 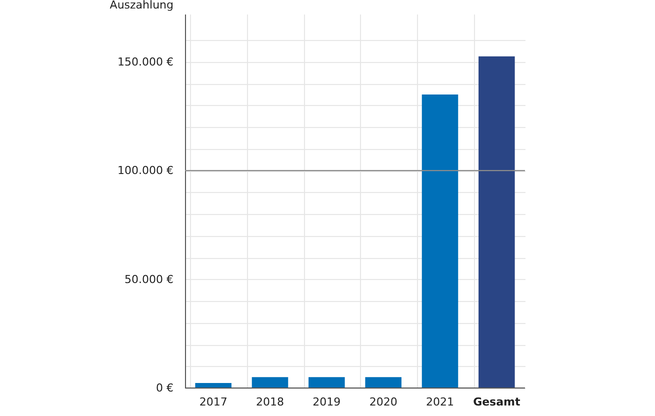 I want to click on y-axis-title: Auszahlung, so click(x=142, y=6).